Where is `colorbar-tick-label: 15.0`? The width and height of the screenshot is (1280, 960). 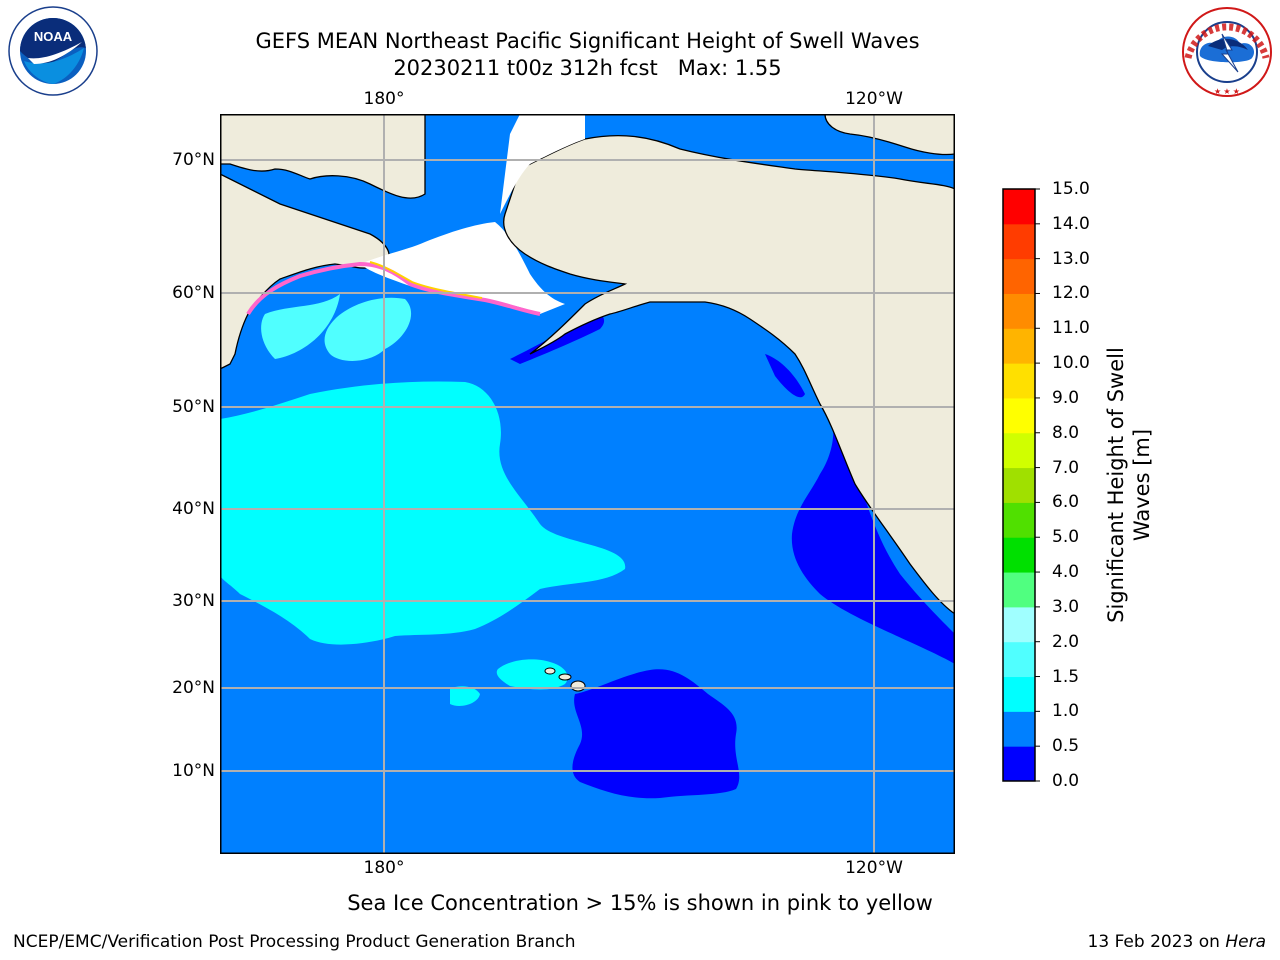 colorbar-tick-label: 15.0 is located at coordinates (1071, 189).